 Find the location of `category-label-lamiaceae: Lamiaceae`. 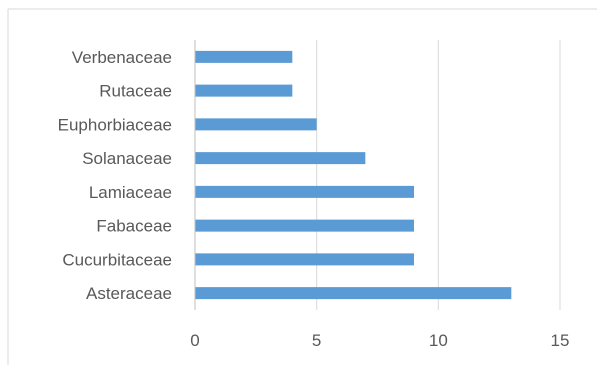

category-label-lamiaceae: Lamiaceae is located at coordinates (130, 192).